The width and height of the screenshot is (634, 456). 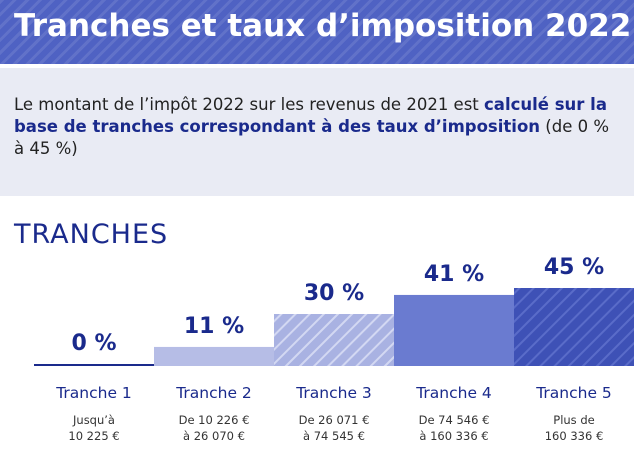 I want to click on range-line2-4: à 160 336 €, so click(x=453, y=436).